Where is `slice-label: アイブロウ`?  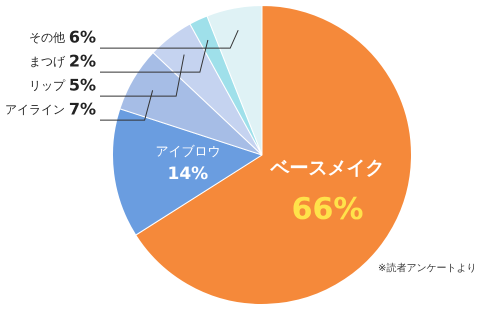 slice-label: アイブロウ is located at coordinates (187, 152).